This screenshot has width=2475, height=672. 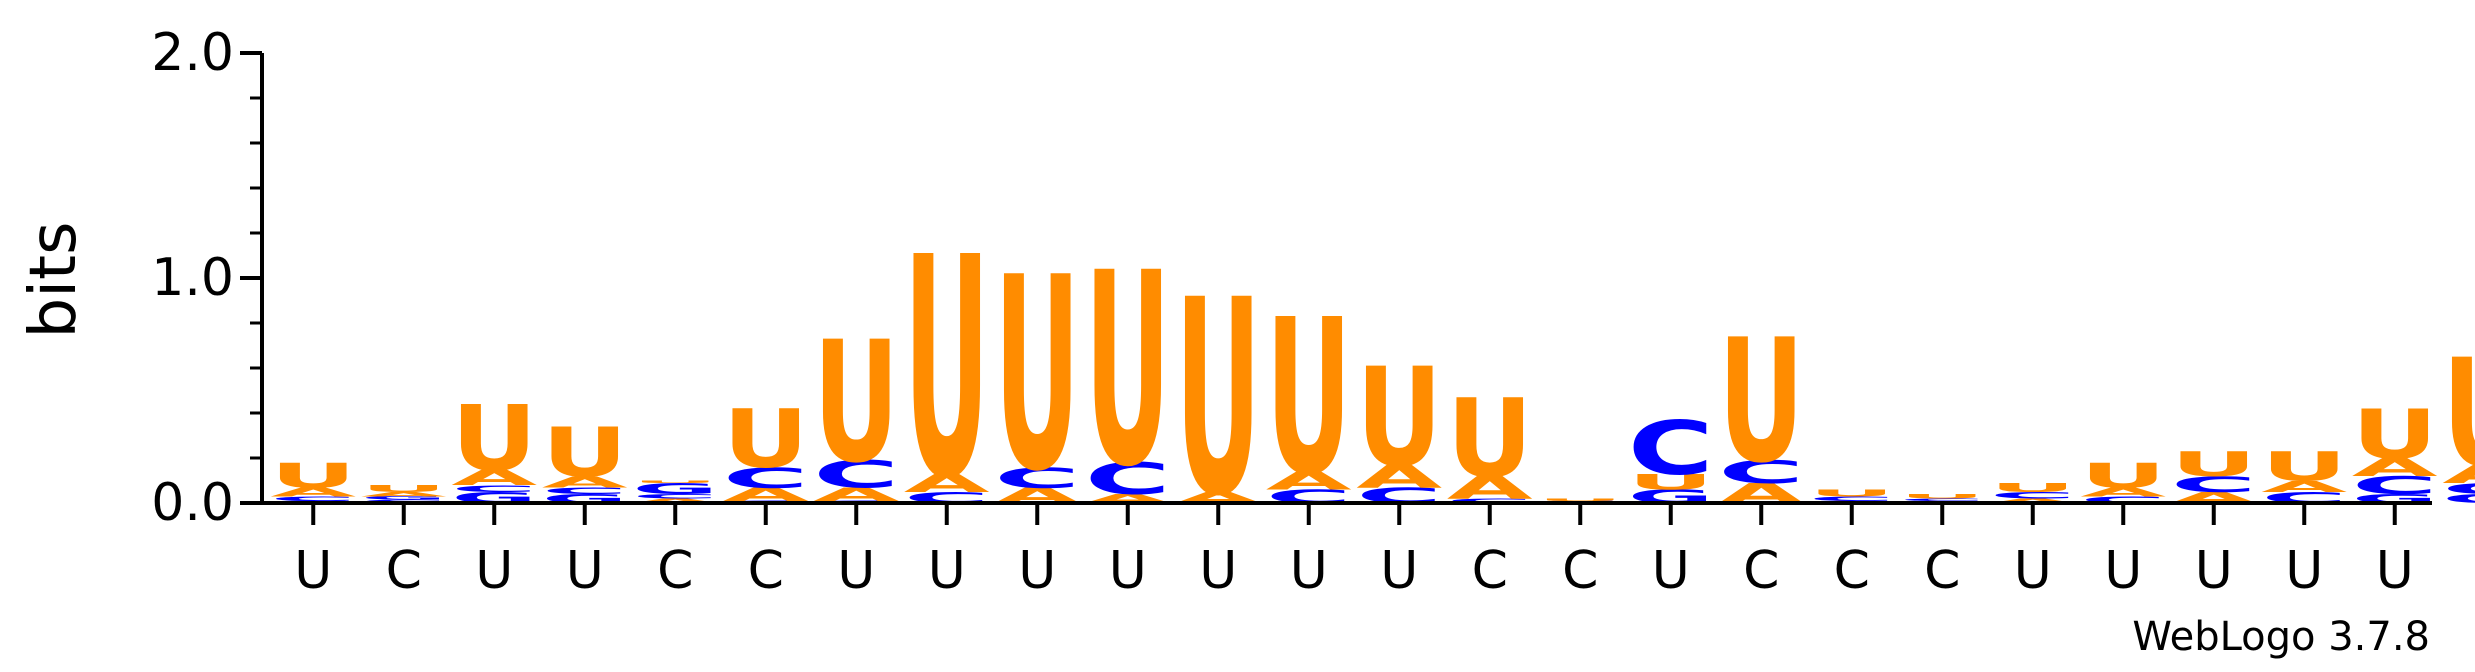 I want to click on y-axis-label: bits, so click(x=54, y=280).